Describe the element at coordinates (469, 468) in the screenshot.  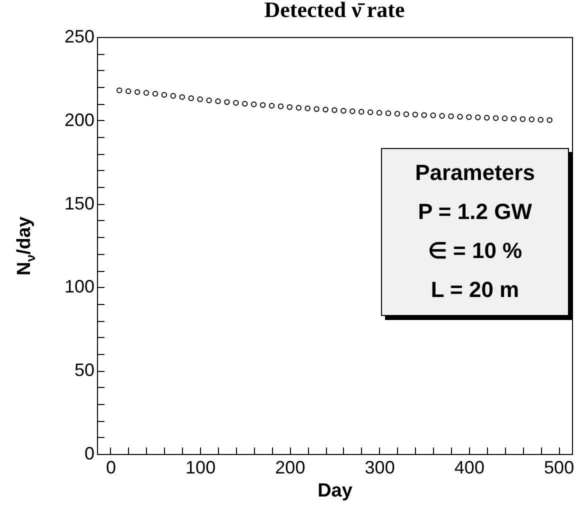
I see `x-tick-label: 400` at that location.